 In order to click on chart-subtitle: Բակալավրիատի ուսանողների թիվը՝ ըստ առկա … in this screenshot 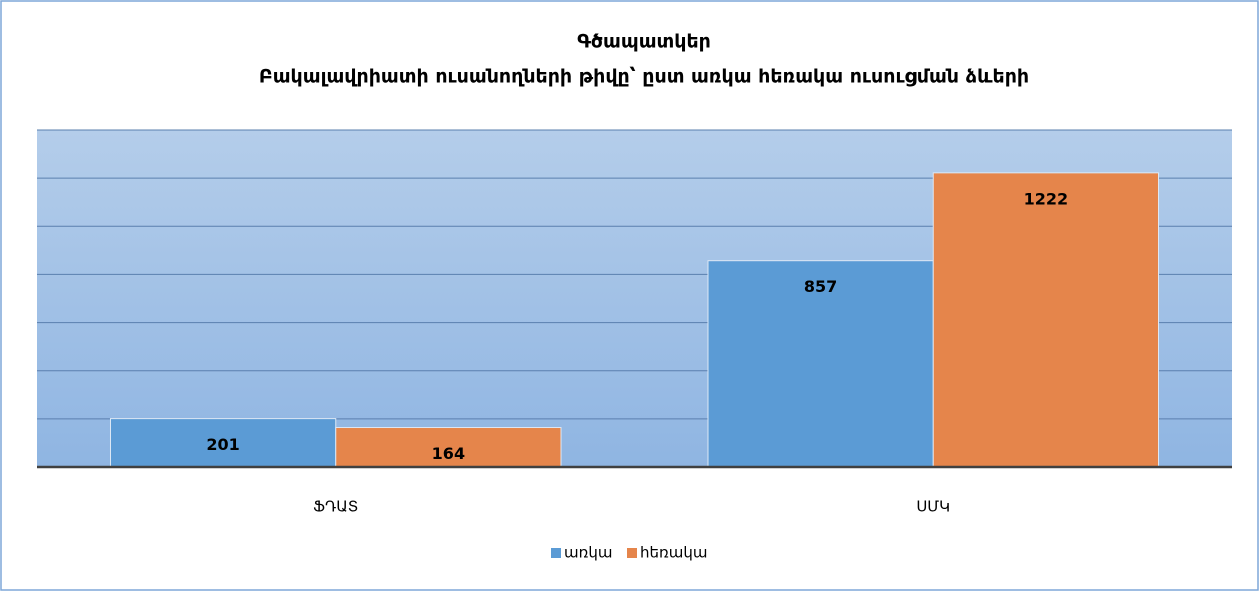, I will do `click(644, 77)`.